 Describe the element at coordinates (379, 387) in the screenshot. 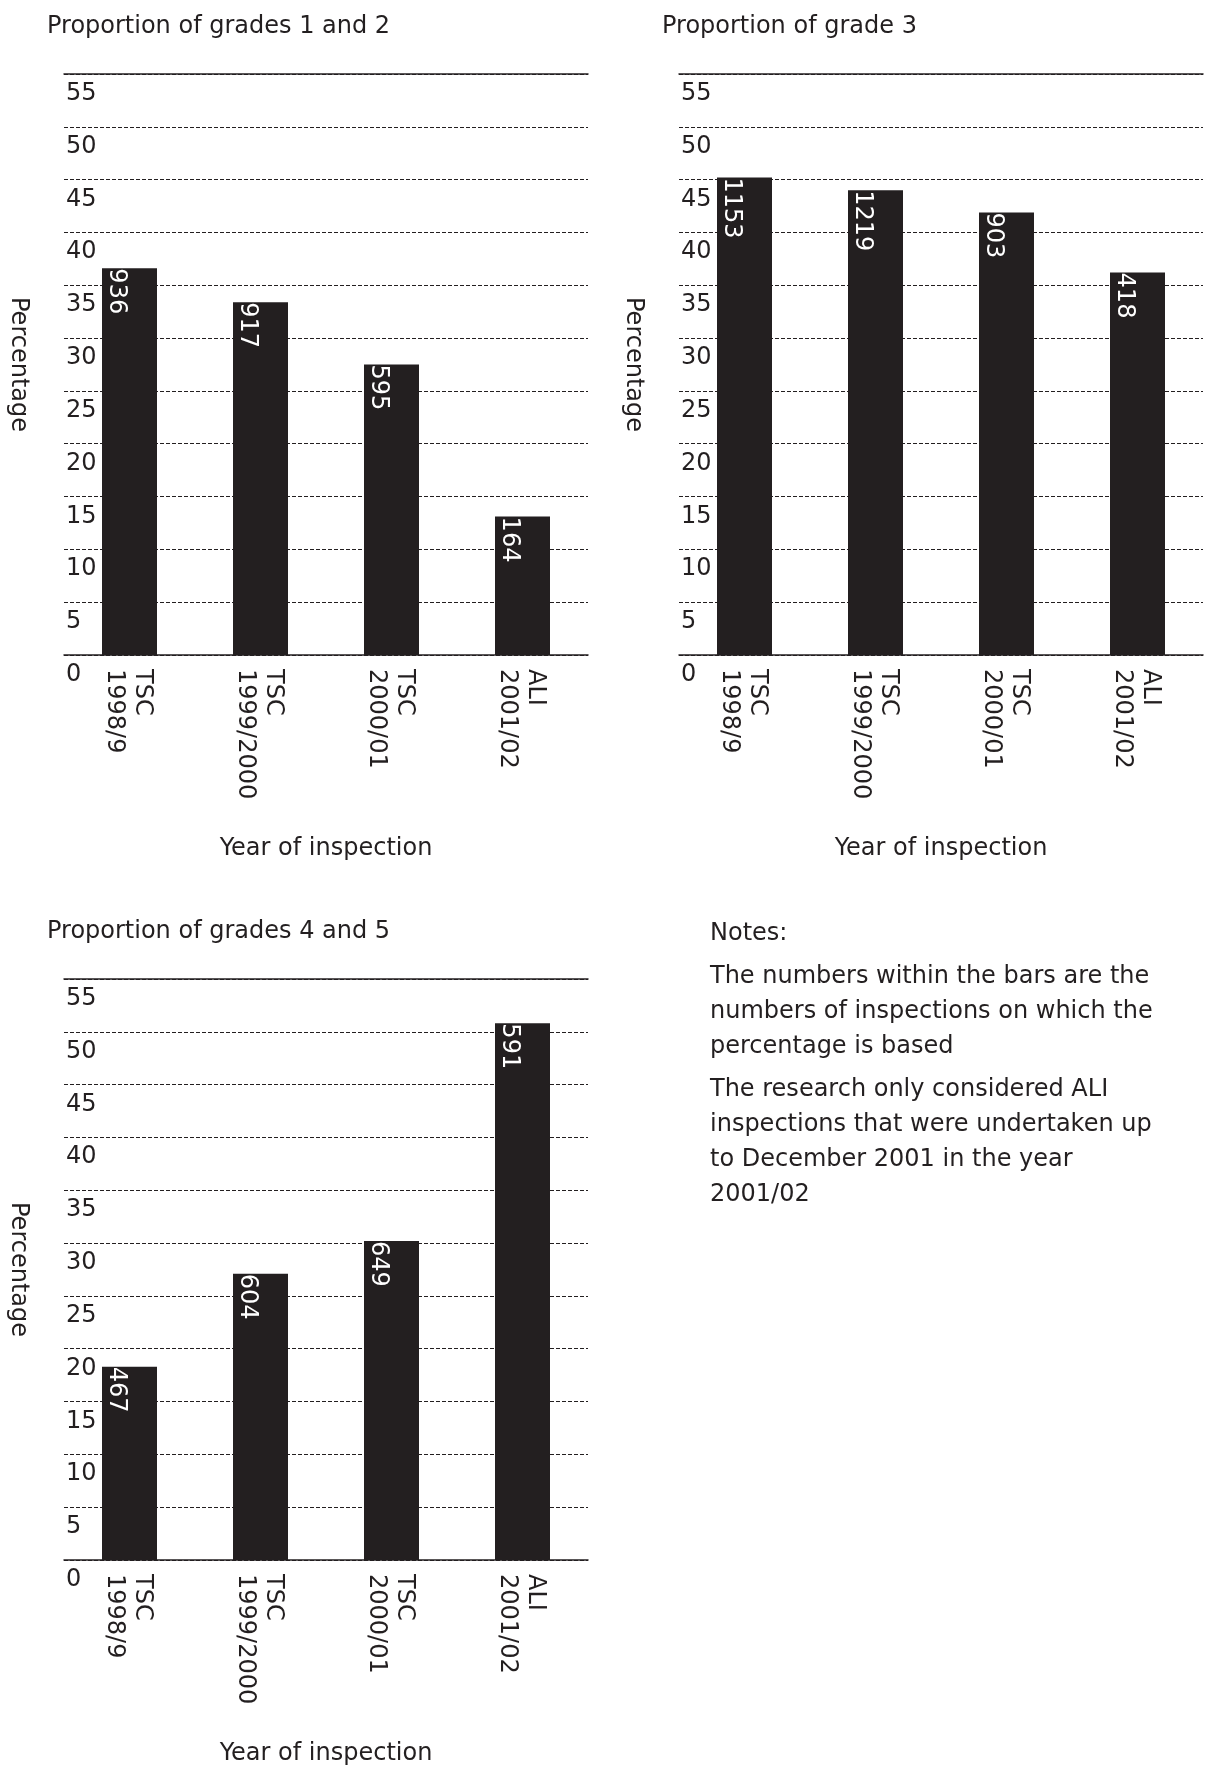

I see `annotation: 595` at that location.